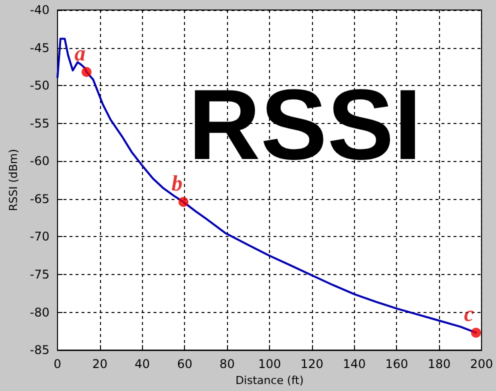 The image size is (496, 391). What do you see at coordinates (40, 312) in the screenshot?
I see `y-tick-label: -80` at bounding box center [40, 312].